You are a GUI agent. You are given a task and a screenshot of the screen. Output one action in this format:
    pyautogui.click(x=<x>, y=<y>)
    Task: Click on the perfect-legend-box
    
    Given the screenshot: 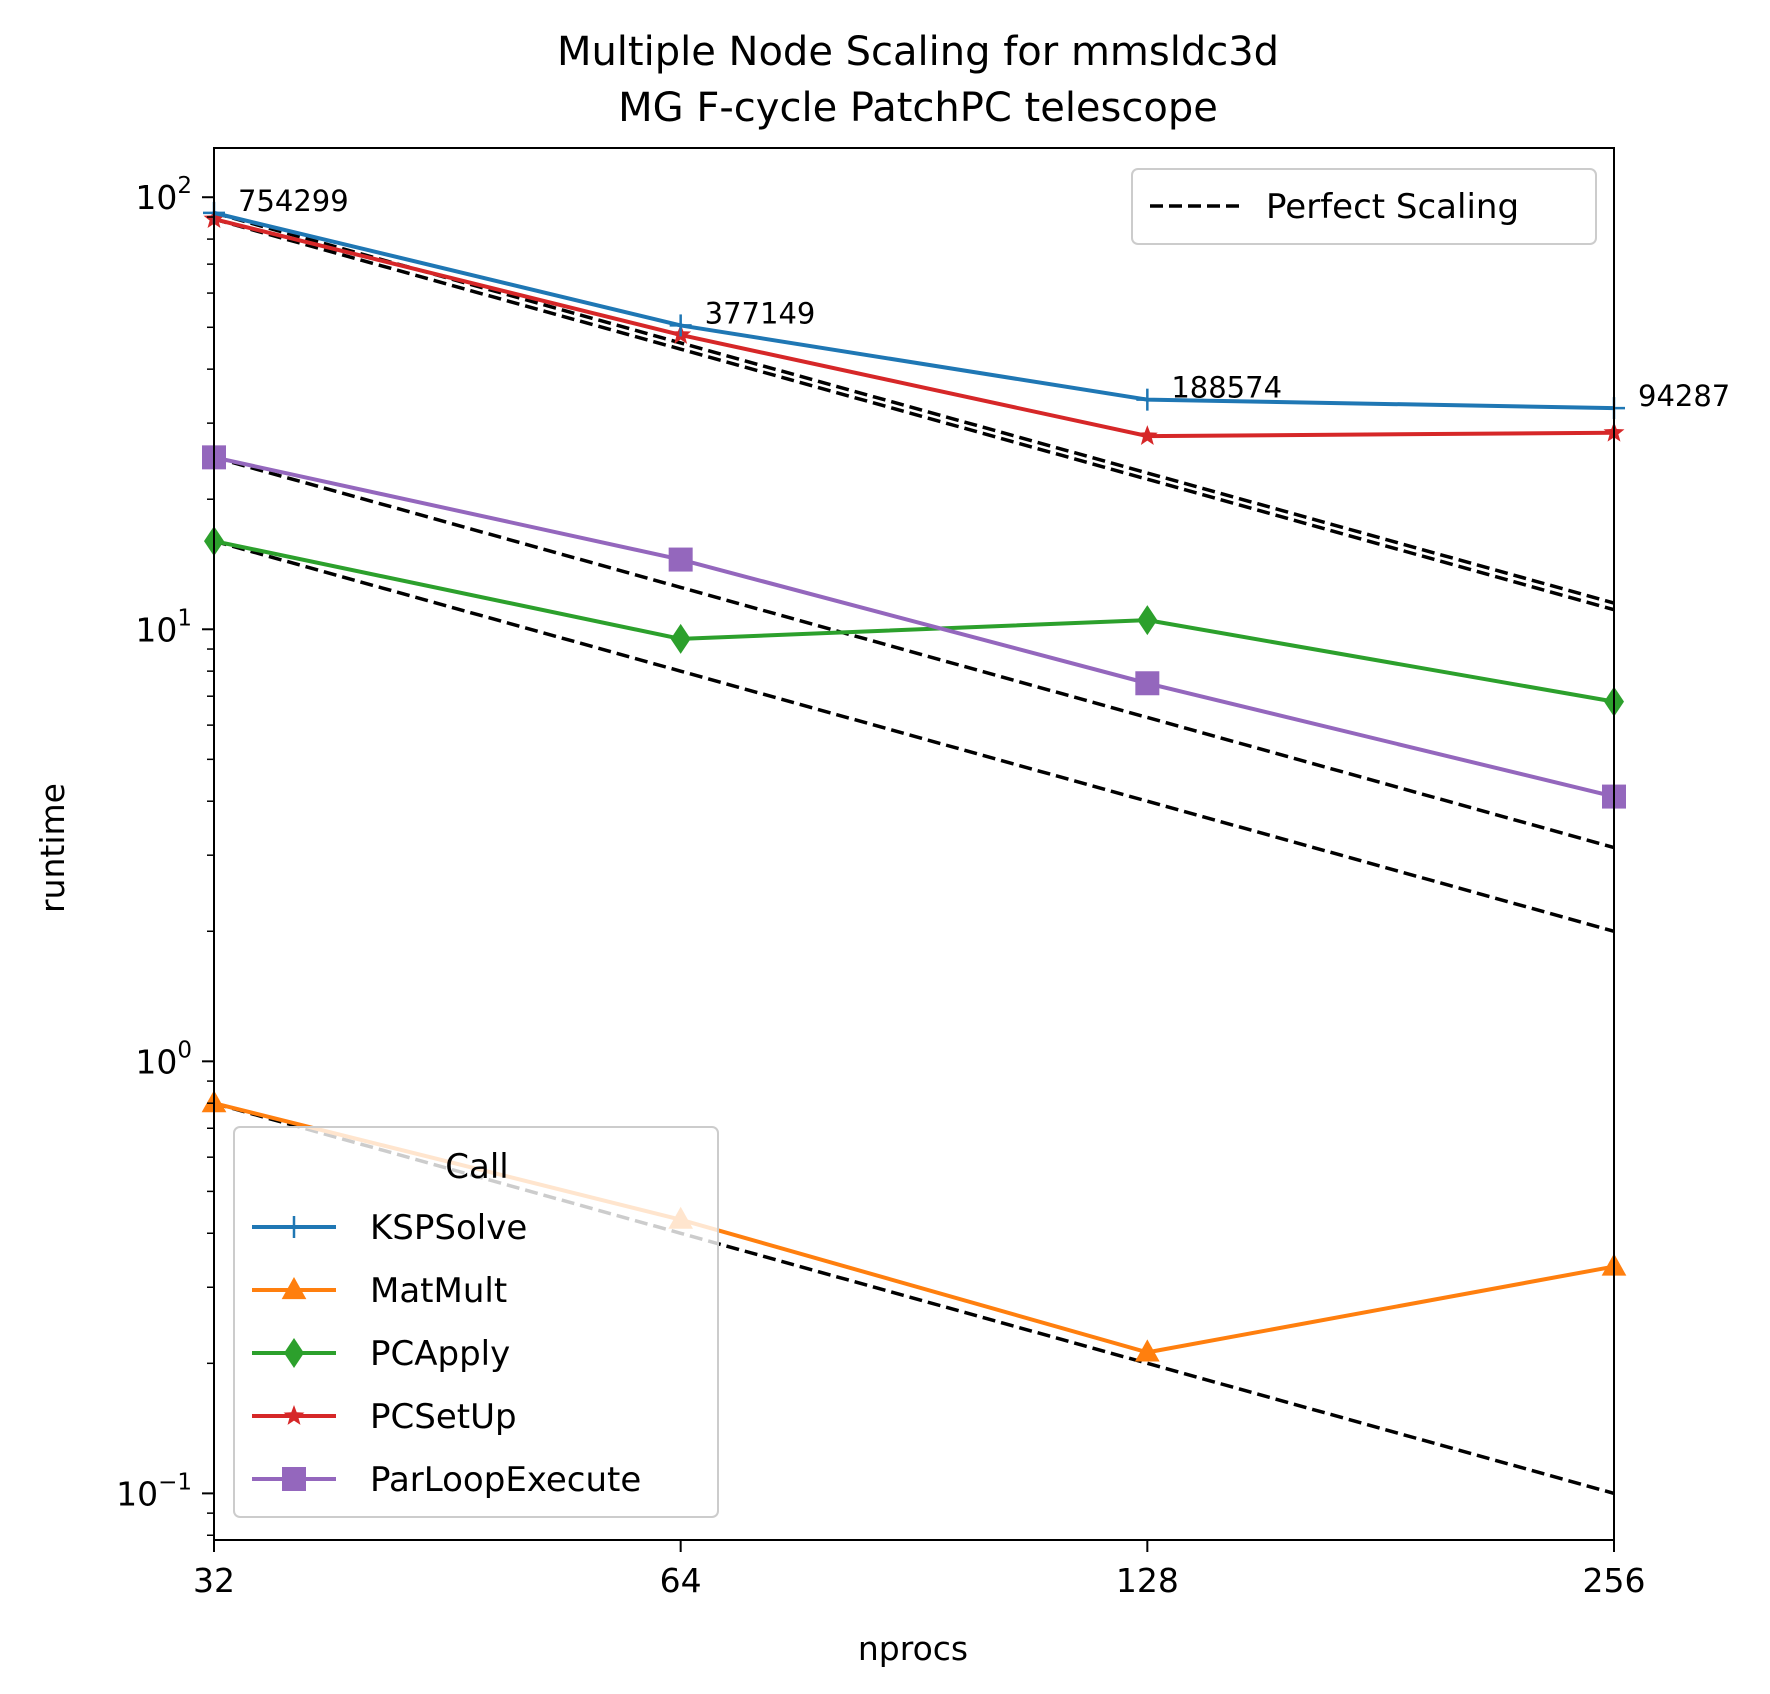 What is the action you would take?
    pyautogui.click(x=1364, y=206)
    